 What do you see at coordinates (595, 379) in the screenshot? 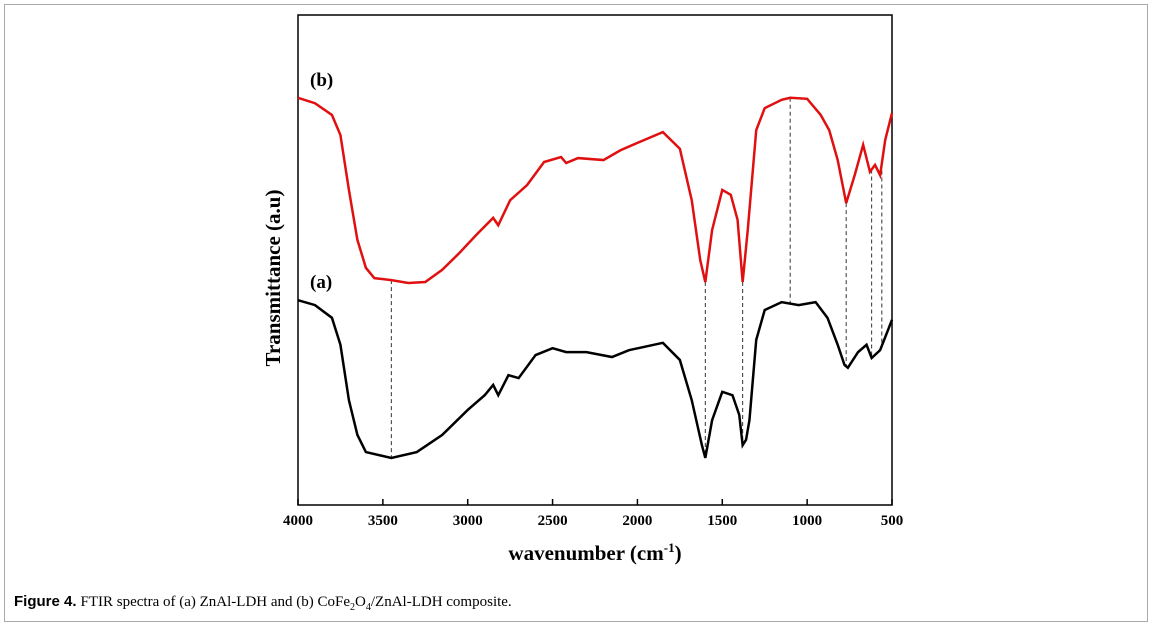
I see `series-line` at bounding box center [595, 379].